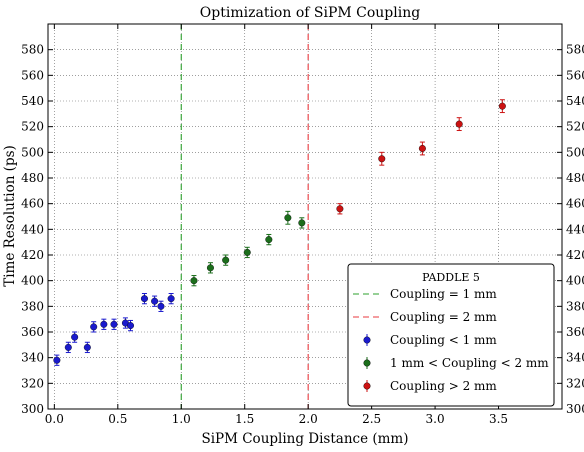  I want to click on x-tick-label: 1.0, so click(181, 419).